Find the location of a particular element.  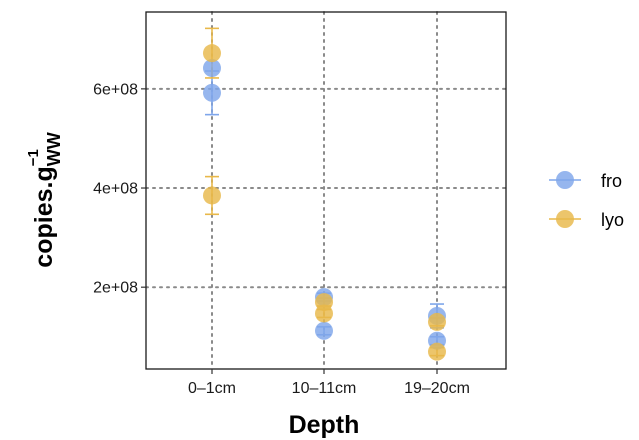

legend-key-point-lyo is located at coordinates (565, 219).